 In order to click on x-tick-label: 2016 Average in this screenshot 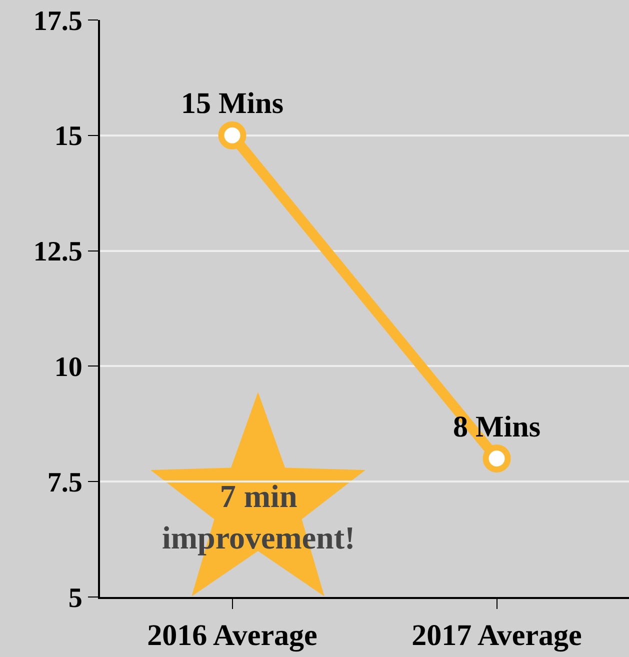, I will do `click(232, 635)`.